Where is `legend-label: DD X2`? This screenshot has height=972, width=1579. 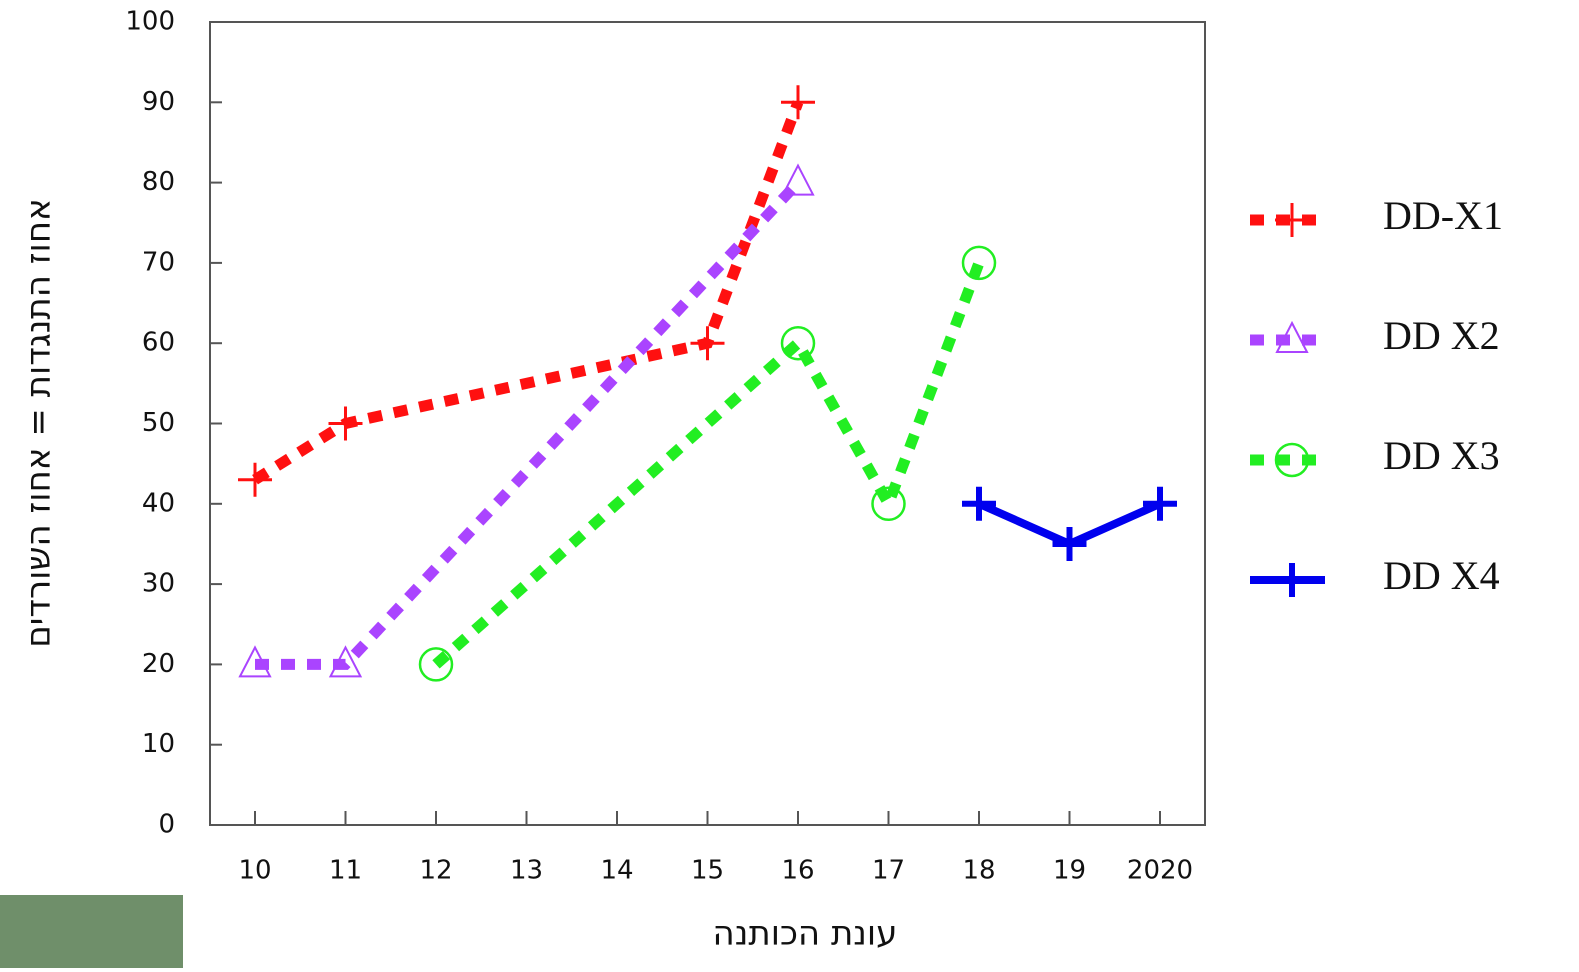 legend-label: DD X2 is located at coordinates (1441, 335).